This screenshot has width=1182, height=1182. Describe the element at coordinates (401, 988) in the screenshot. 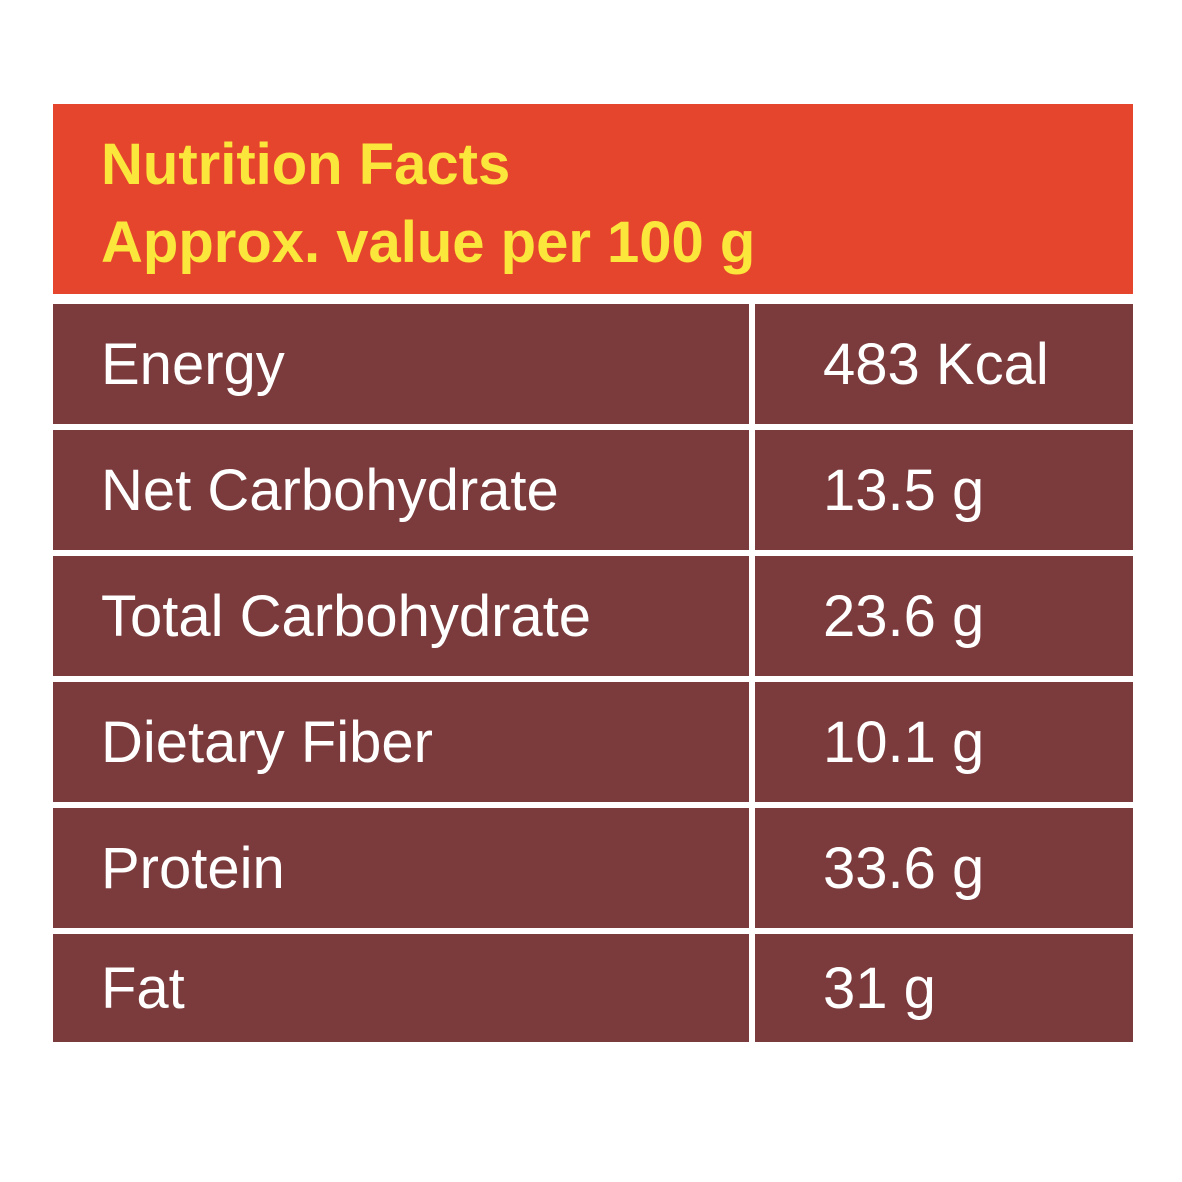

I see `row-label: Fat` at that location.